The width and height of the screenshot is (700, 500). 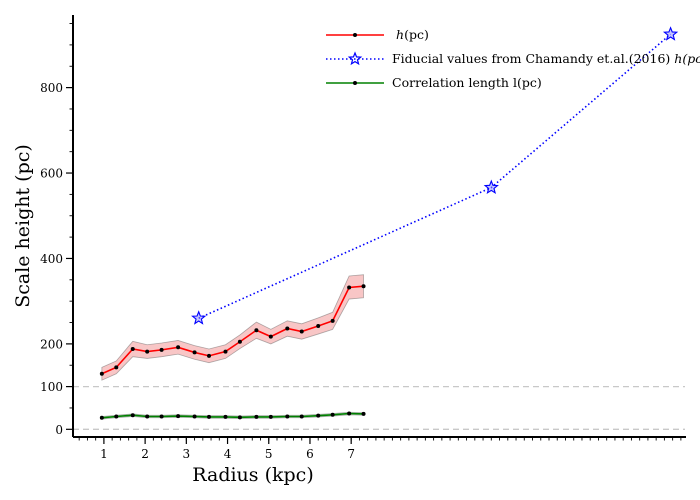 I want to click on x-axis-label: Radius (kpc), so click(x=252, y=475).